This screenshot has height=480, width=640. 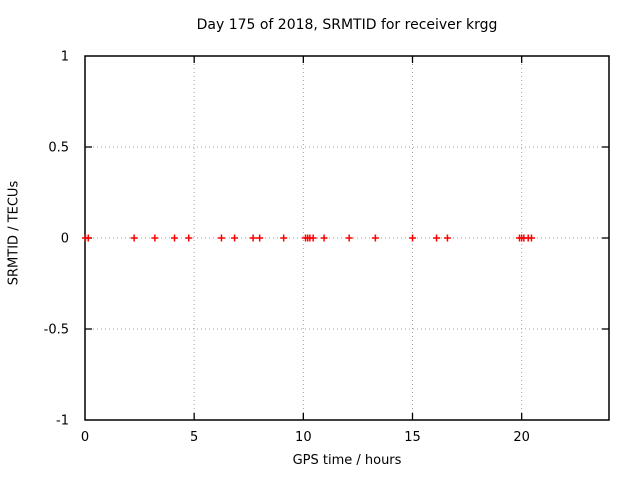 I want to click on y-tick-label: -0.5, so click(x=56, y=330).